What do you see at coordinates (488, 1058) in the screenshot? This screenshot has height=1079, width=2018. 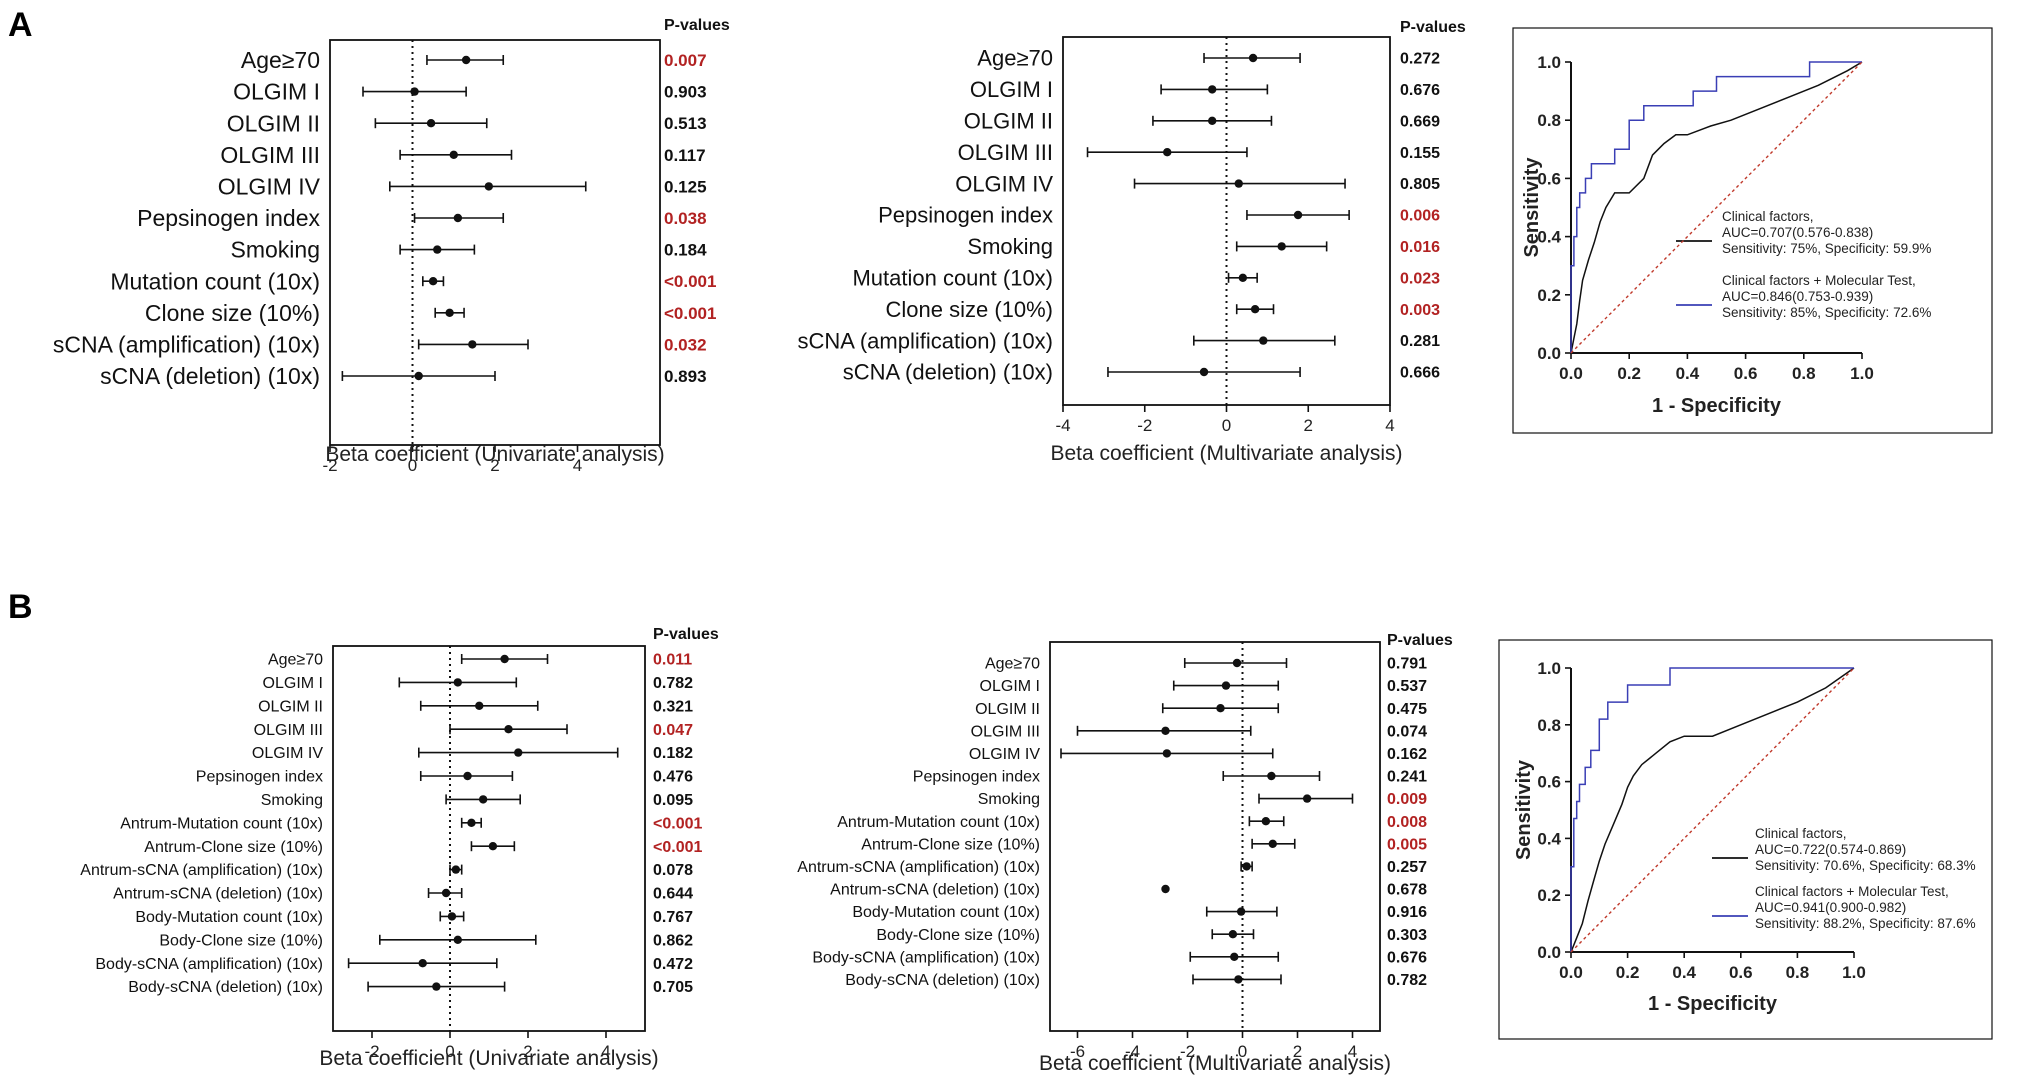 I see `forest-xlabel: Beta coefficient (Univariate analysis)` at bounding box center [488, 1058].